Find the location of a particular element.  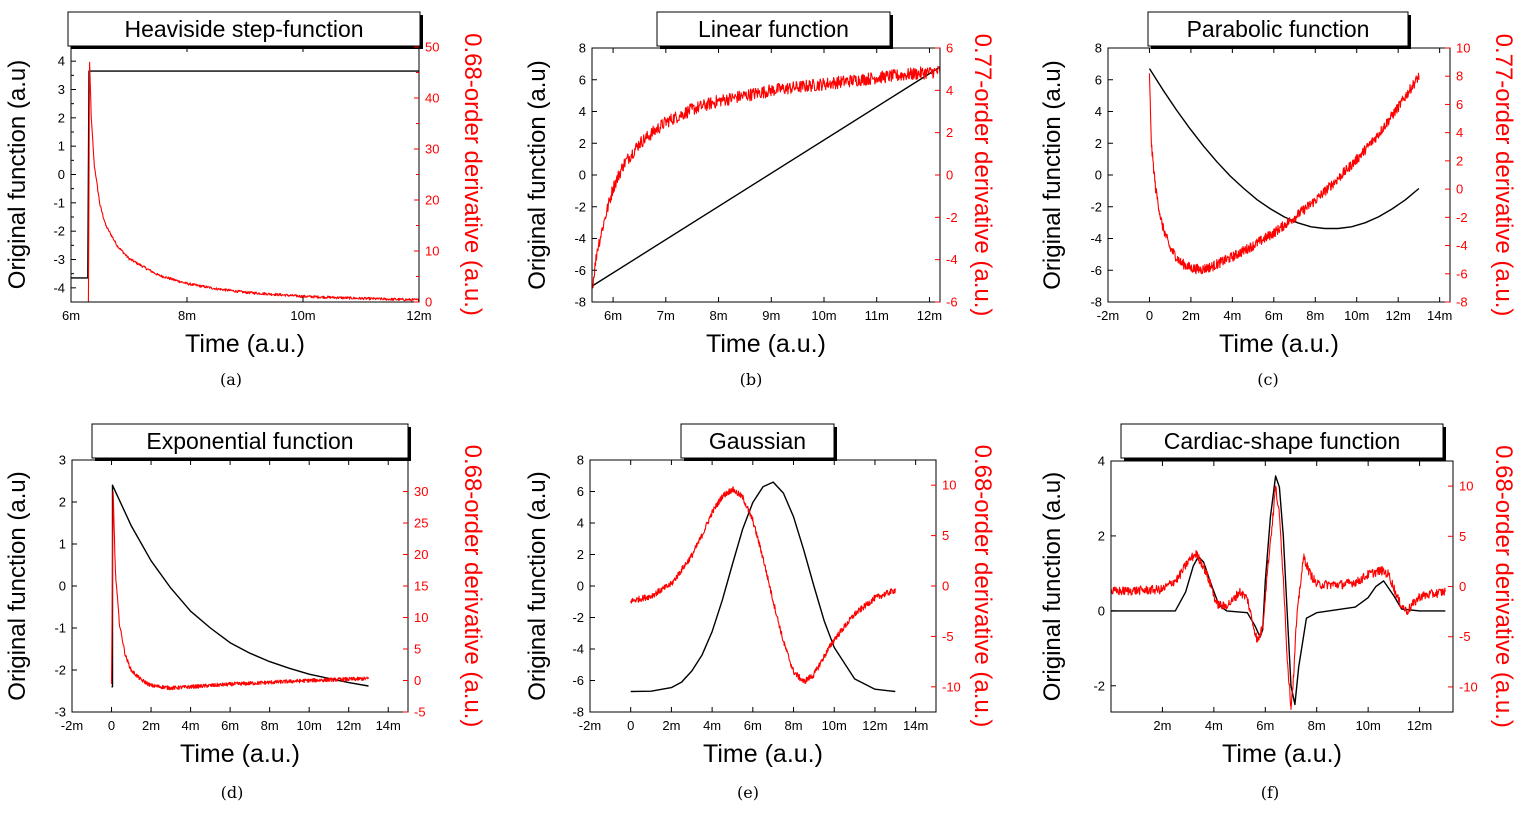

panel-title: Cardiac-shape function is located at coordinates (1282, 441).